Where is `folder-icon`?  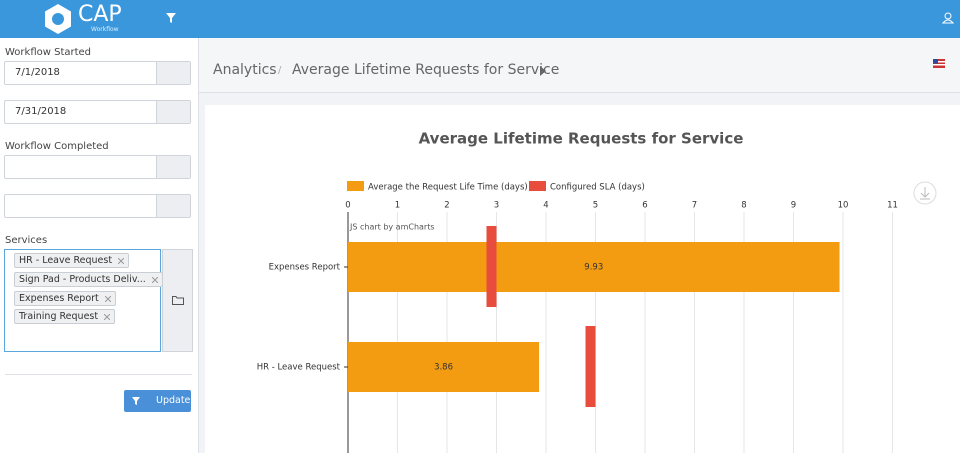 folder-icon is located at coordinates (178, 300).